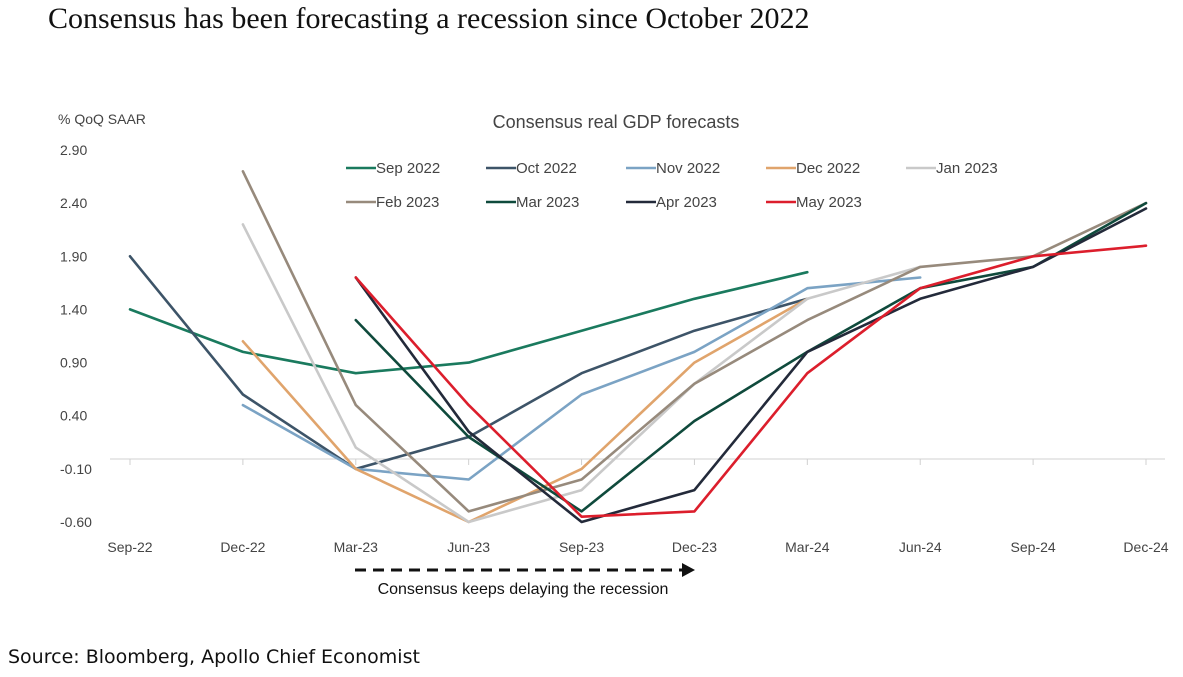 The height and width of the screenshot is (677, 1183). Describe the element at coordinates (408, 168) in the screenshot. I see `legend-label: Sep 2022` at that location.